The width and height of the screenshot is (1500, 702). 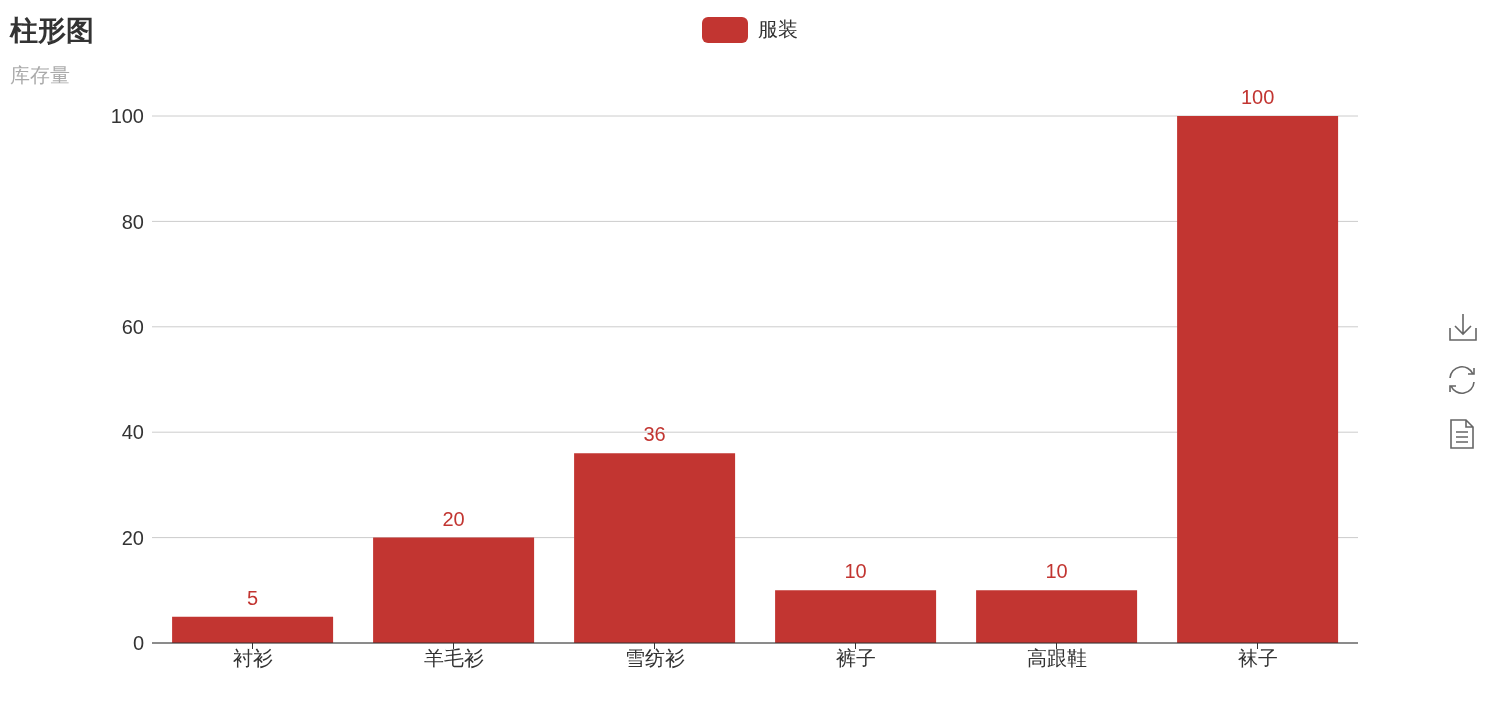 What do you see at coordinates (855, 658) in the screenshot?
I see `x-tick-label: 裤子` at bounding box center [855, 658].